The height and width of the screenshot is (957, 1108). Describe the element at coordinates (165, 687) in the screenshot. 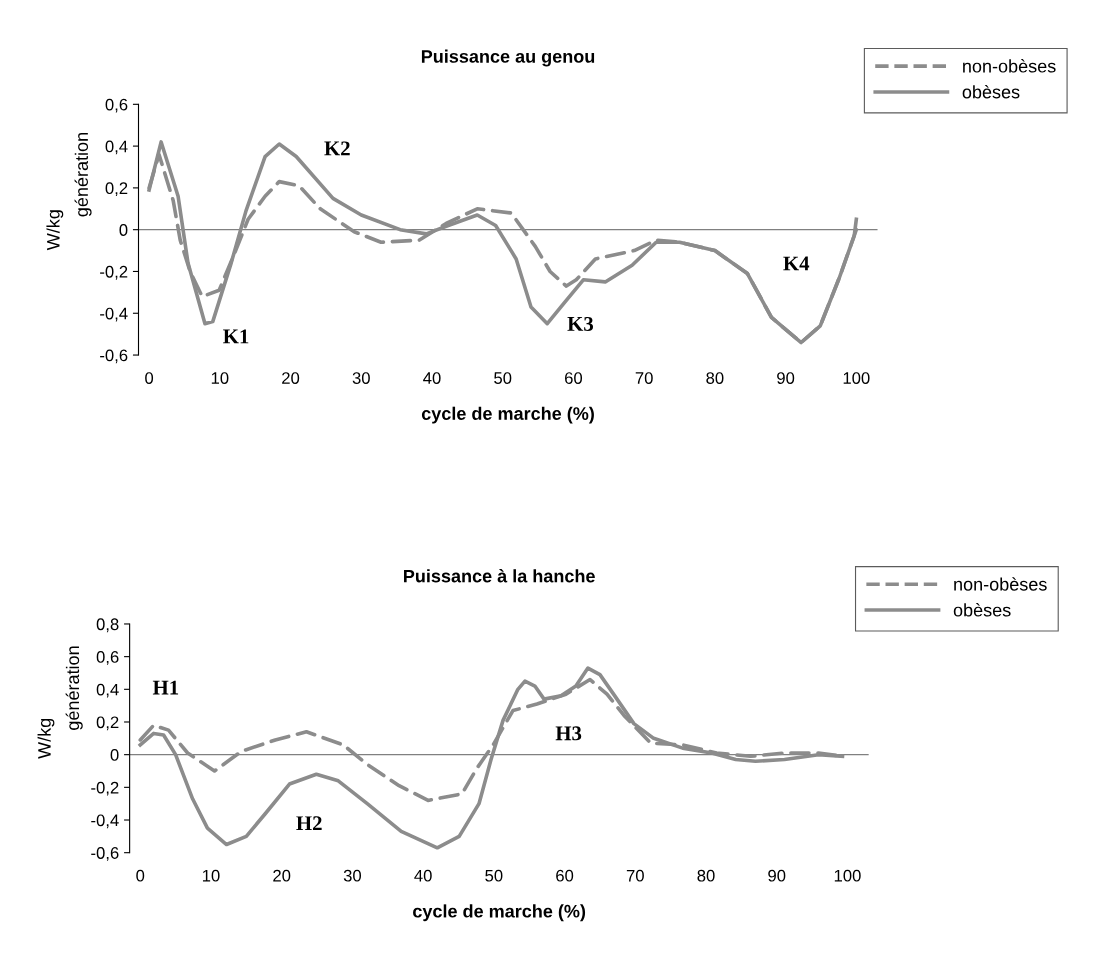

I see `annotation: H1` at that location.